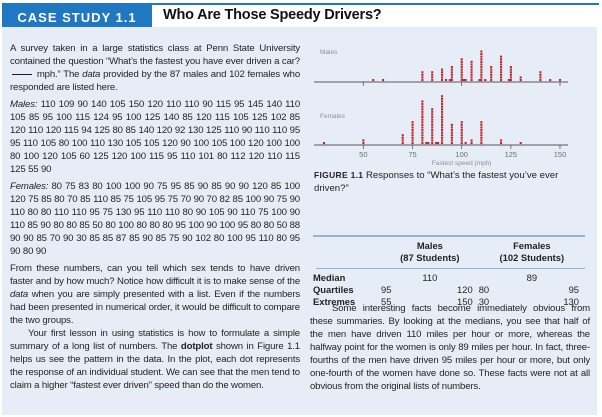 This screenshot has width=602, height=417. What do you see at coordinates (511, 154) in the screenshot?
I see `x-tick-label: 125` at bounding box center [511, 154].